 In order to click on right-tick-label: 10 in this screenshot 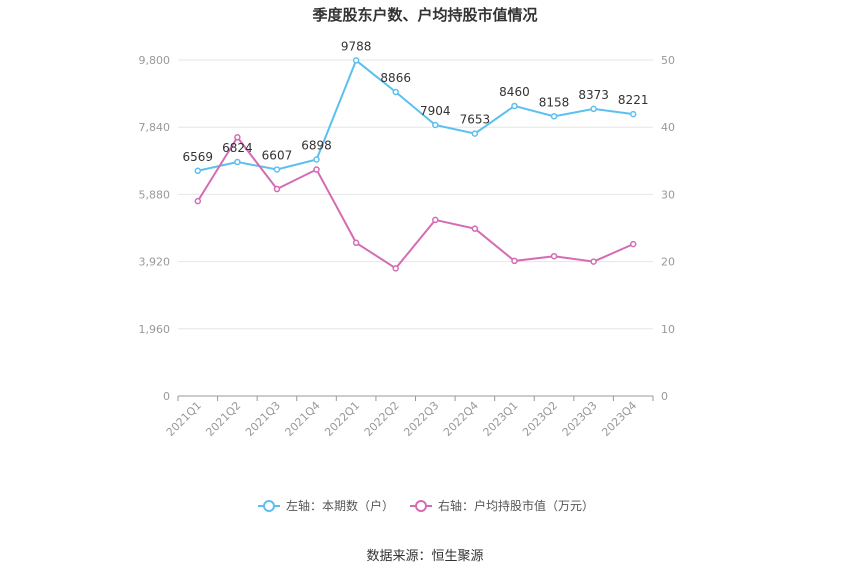, I will do `click(668, 329)`.